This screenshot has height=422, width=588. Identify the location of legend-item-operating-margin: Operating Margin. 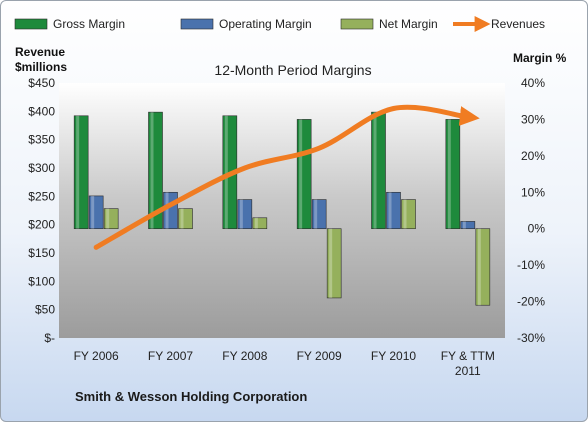
(246, 24).